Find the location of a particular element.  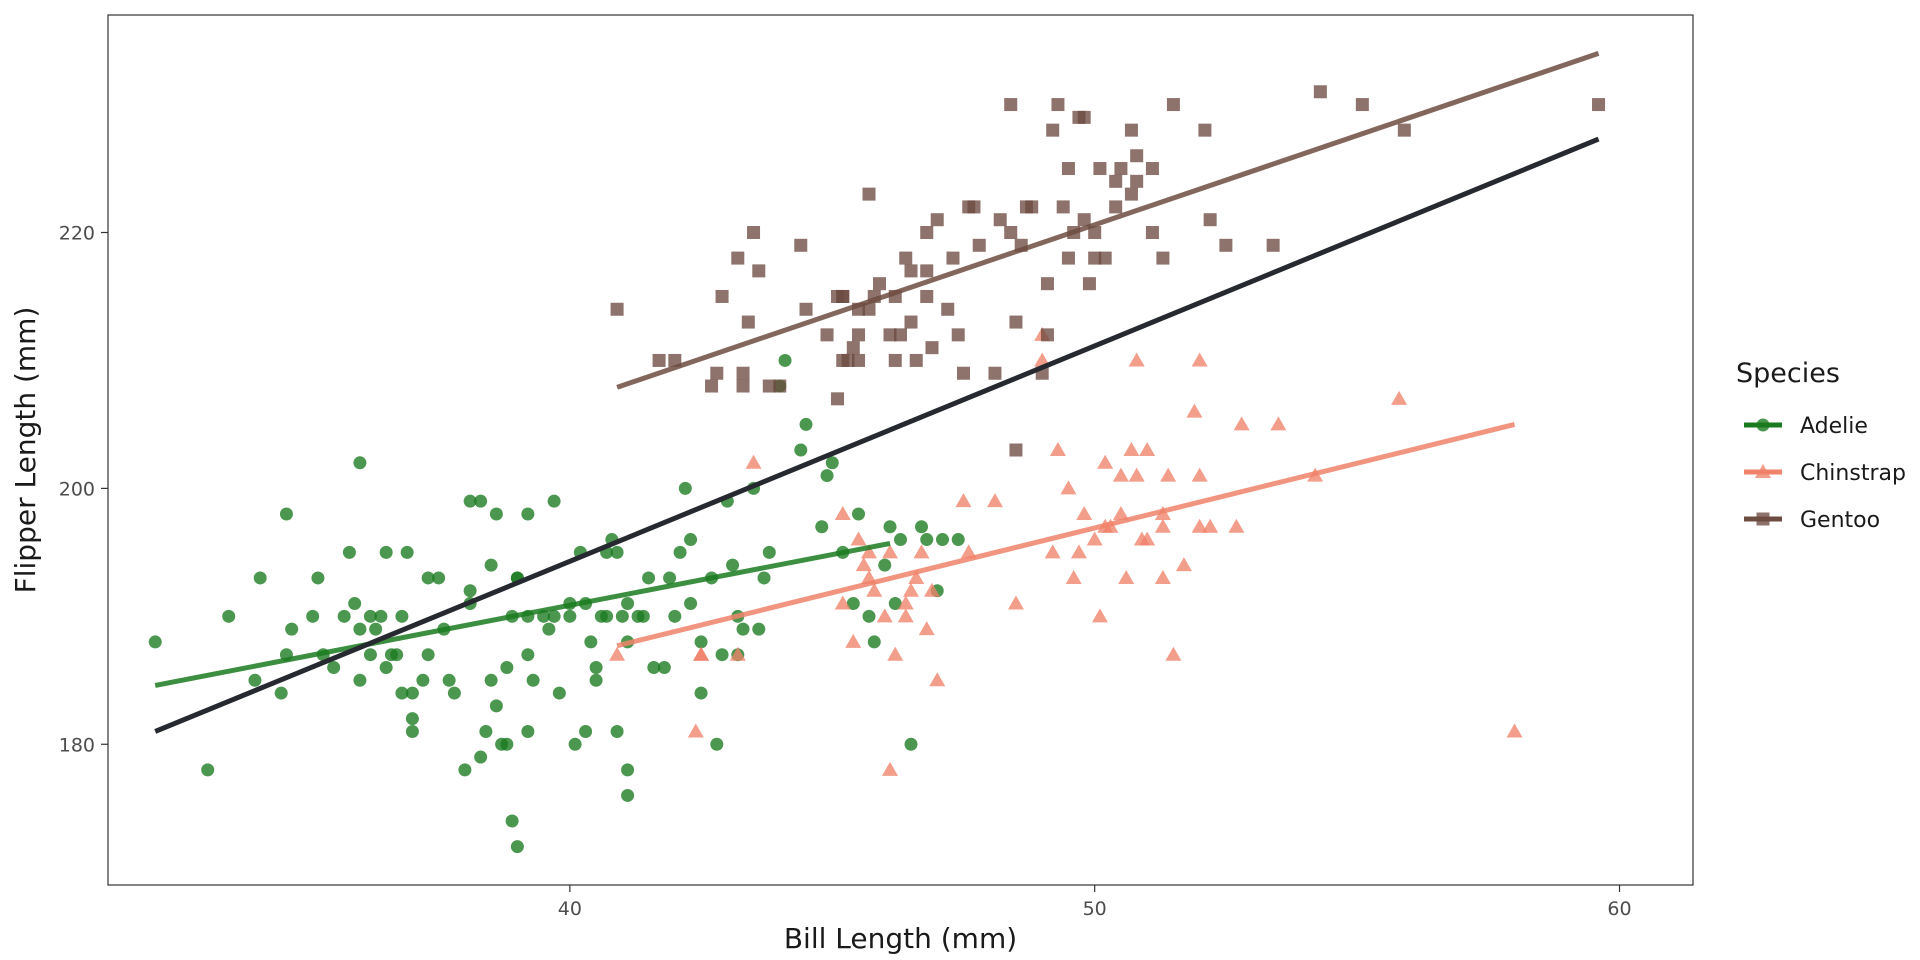

legend-title: Species is located at coordinates (1788, 373).